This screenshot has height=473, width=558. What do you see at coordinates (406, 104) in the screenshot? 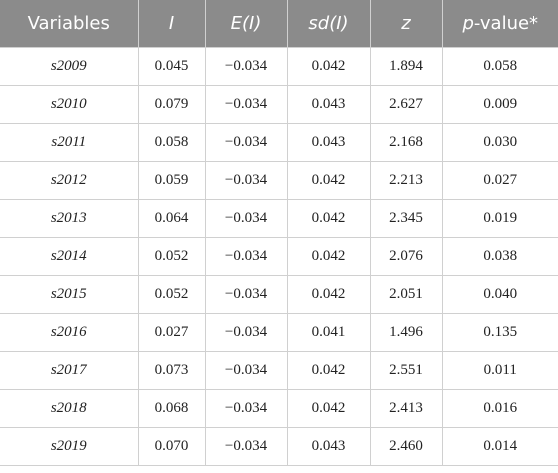
I see `cell: 2.627` at bounding box center [406, 104].